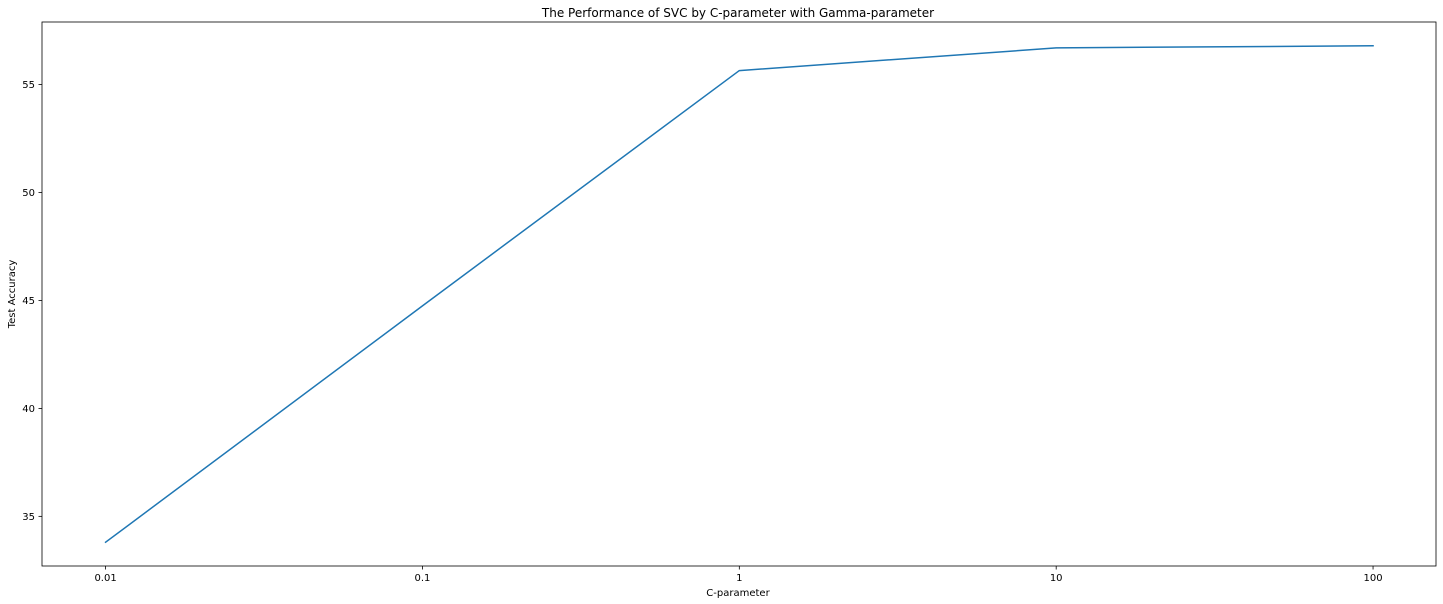 This screenshot has width=1443, height=604. I want to click on y-axis: 35 40 45 50 55, so click(32, 301).